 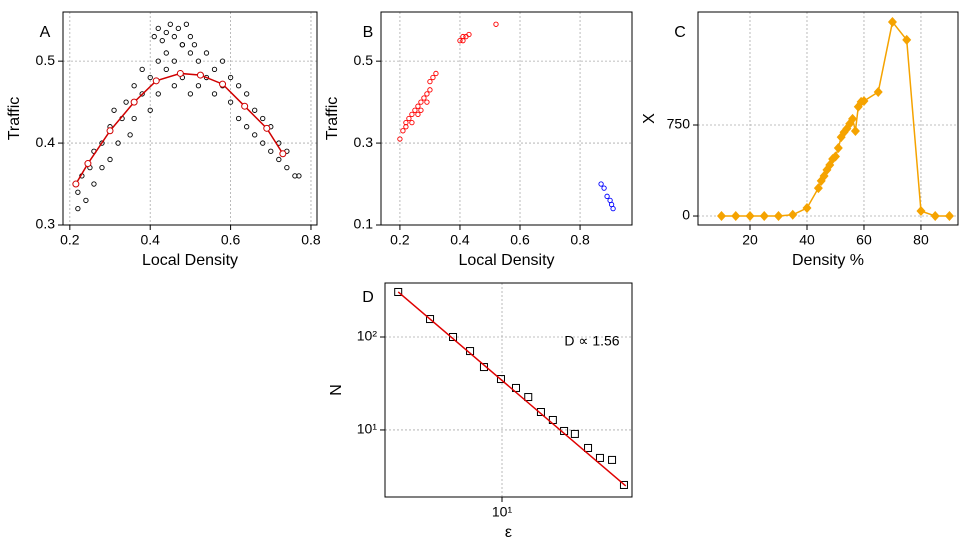 I want to click on x-tick-label: 20, so click(x=750, y=240).